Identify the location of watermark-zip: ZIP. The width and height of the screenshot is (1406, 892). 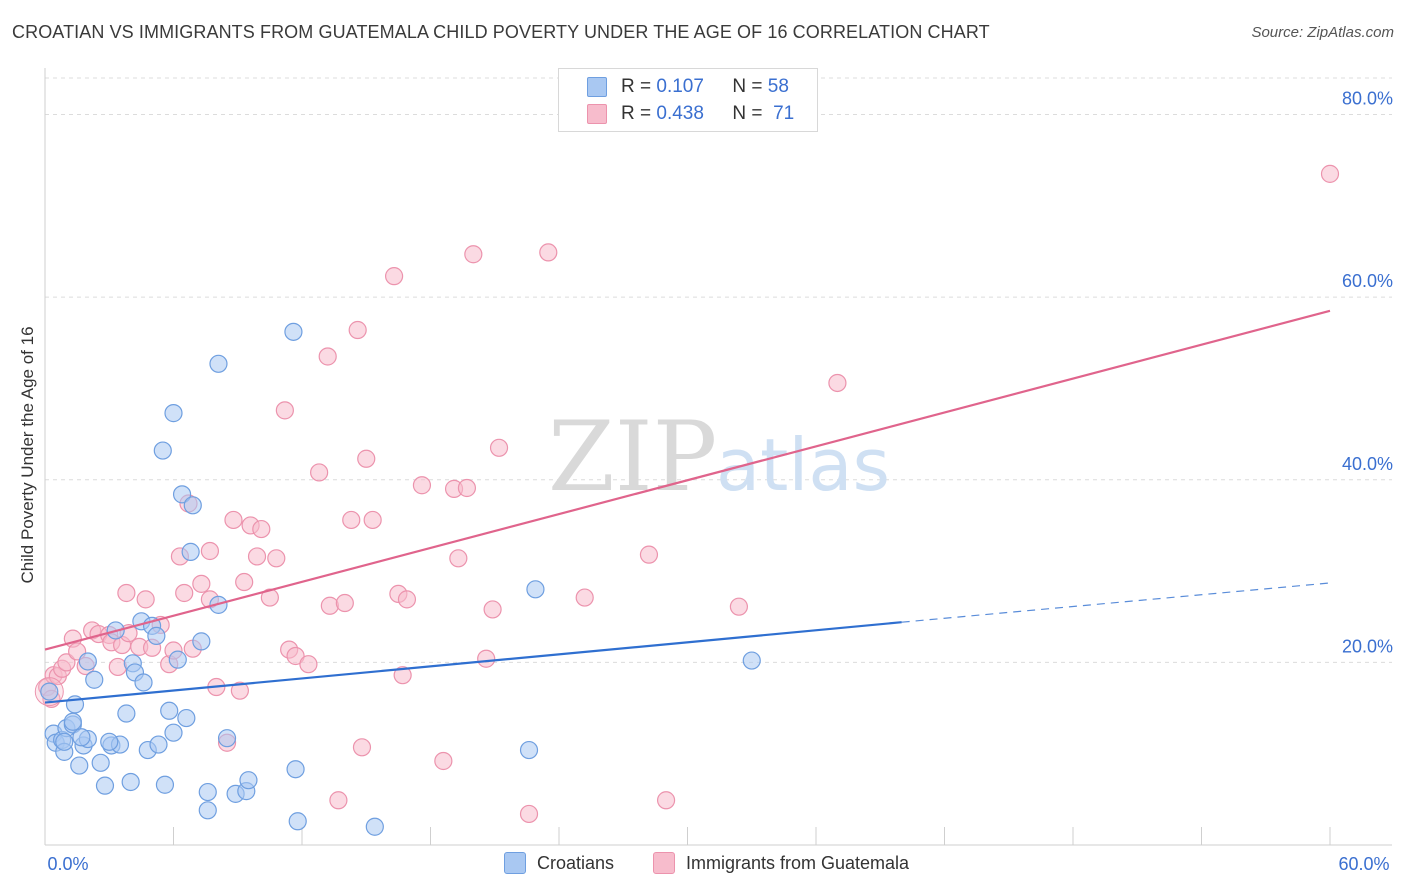
(632, 457).